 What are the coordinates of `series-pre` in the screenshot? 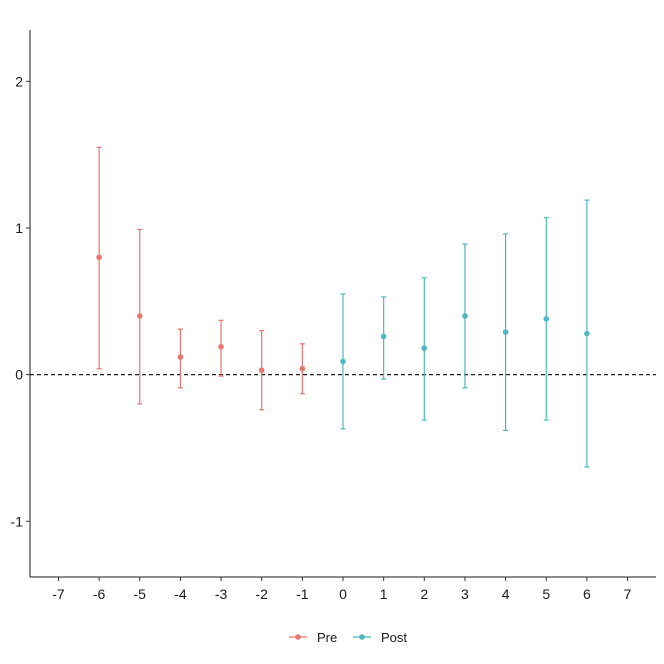 It's located at (201, 278).